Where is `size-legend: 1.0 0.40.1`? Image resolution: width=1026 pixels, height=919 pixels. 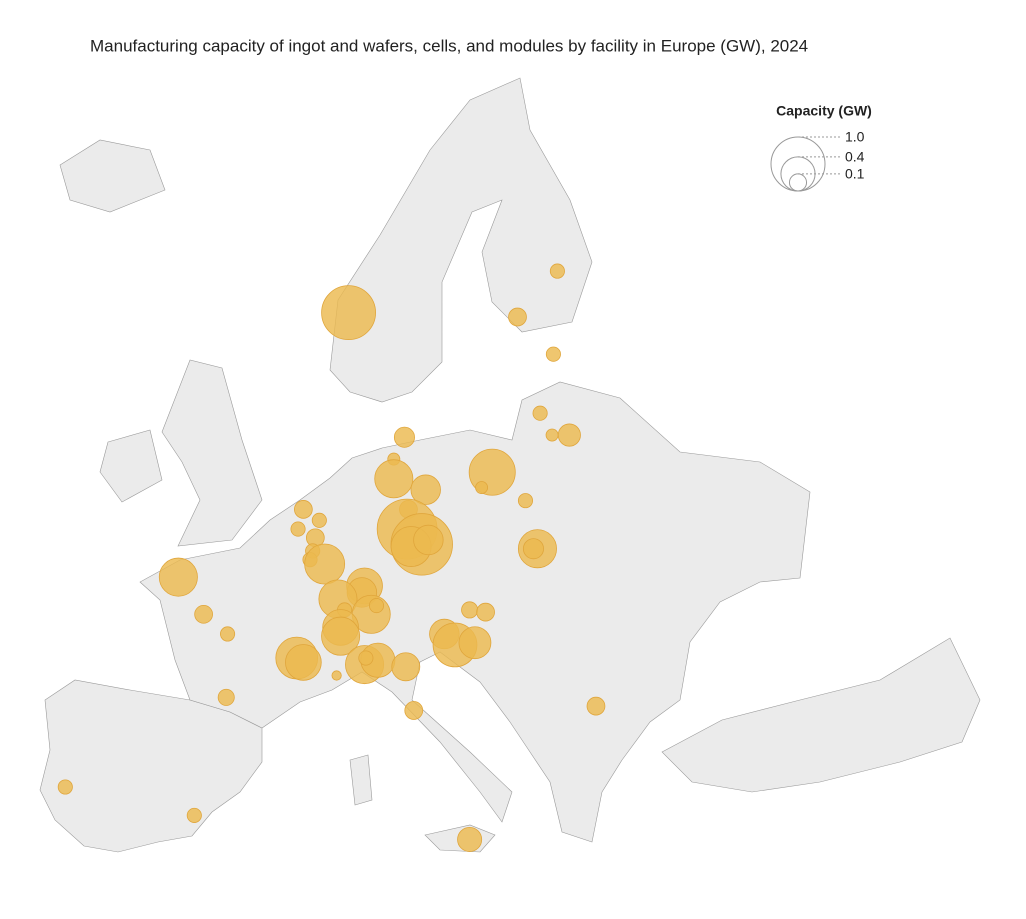 size-legend: 1.0 0.40.1 is located at coordinates (817, 160).